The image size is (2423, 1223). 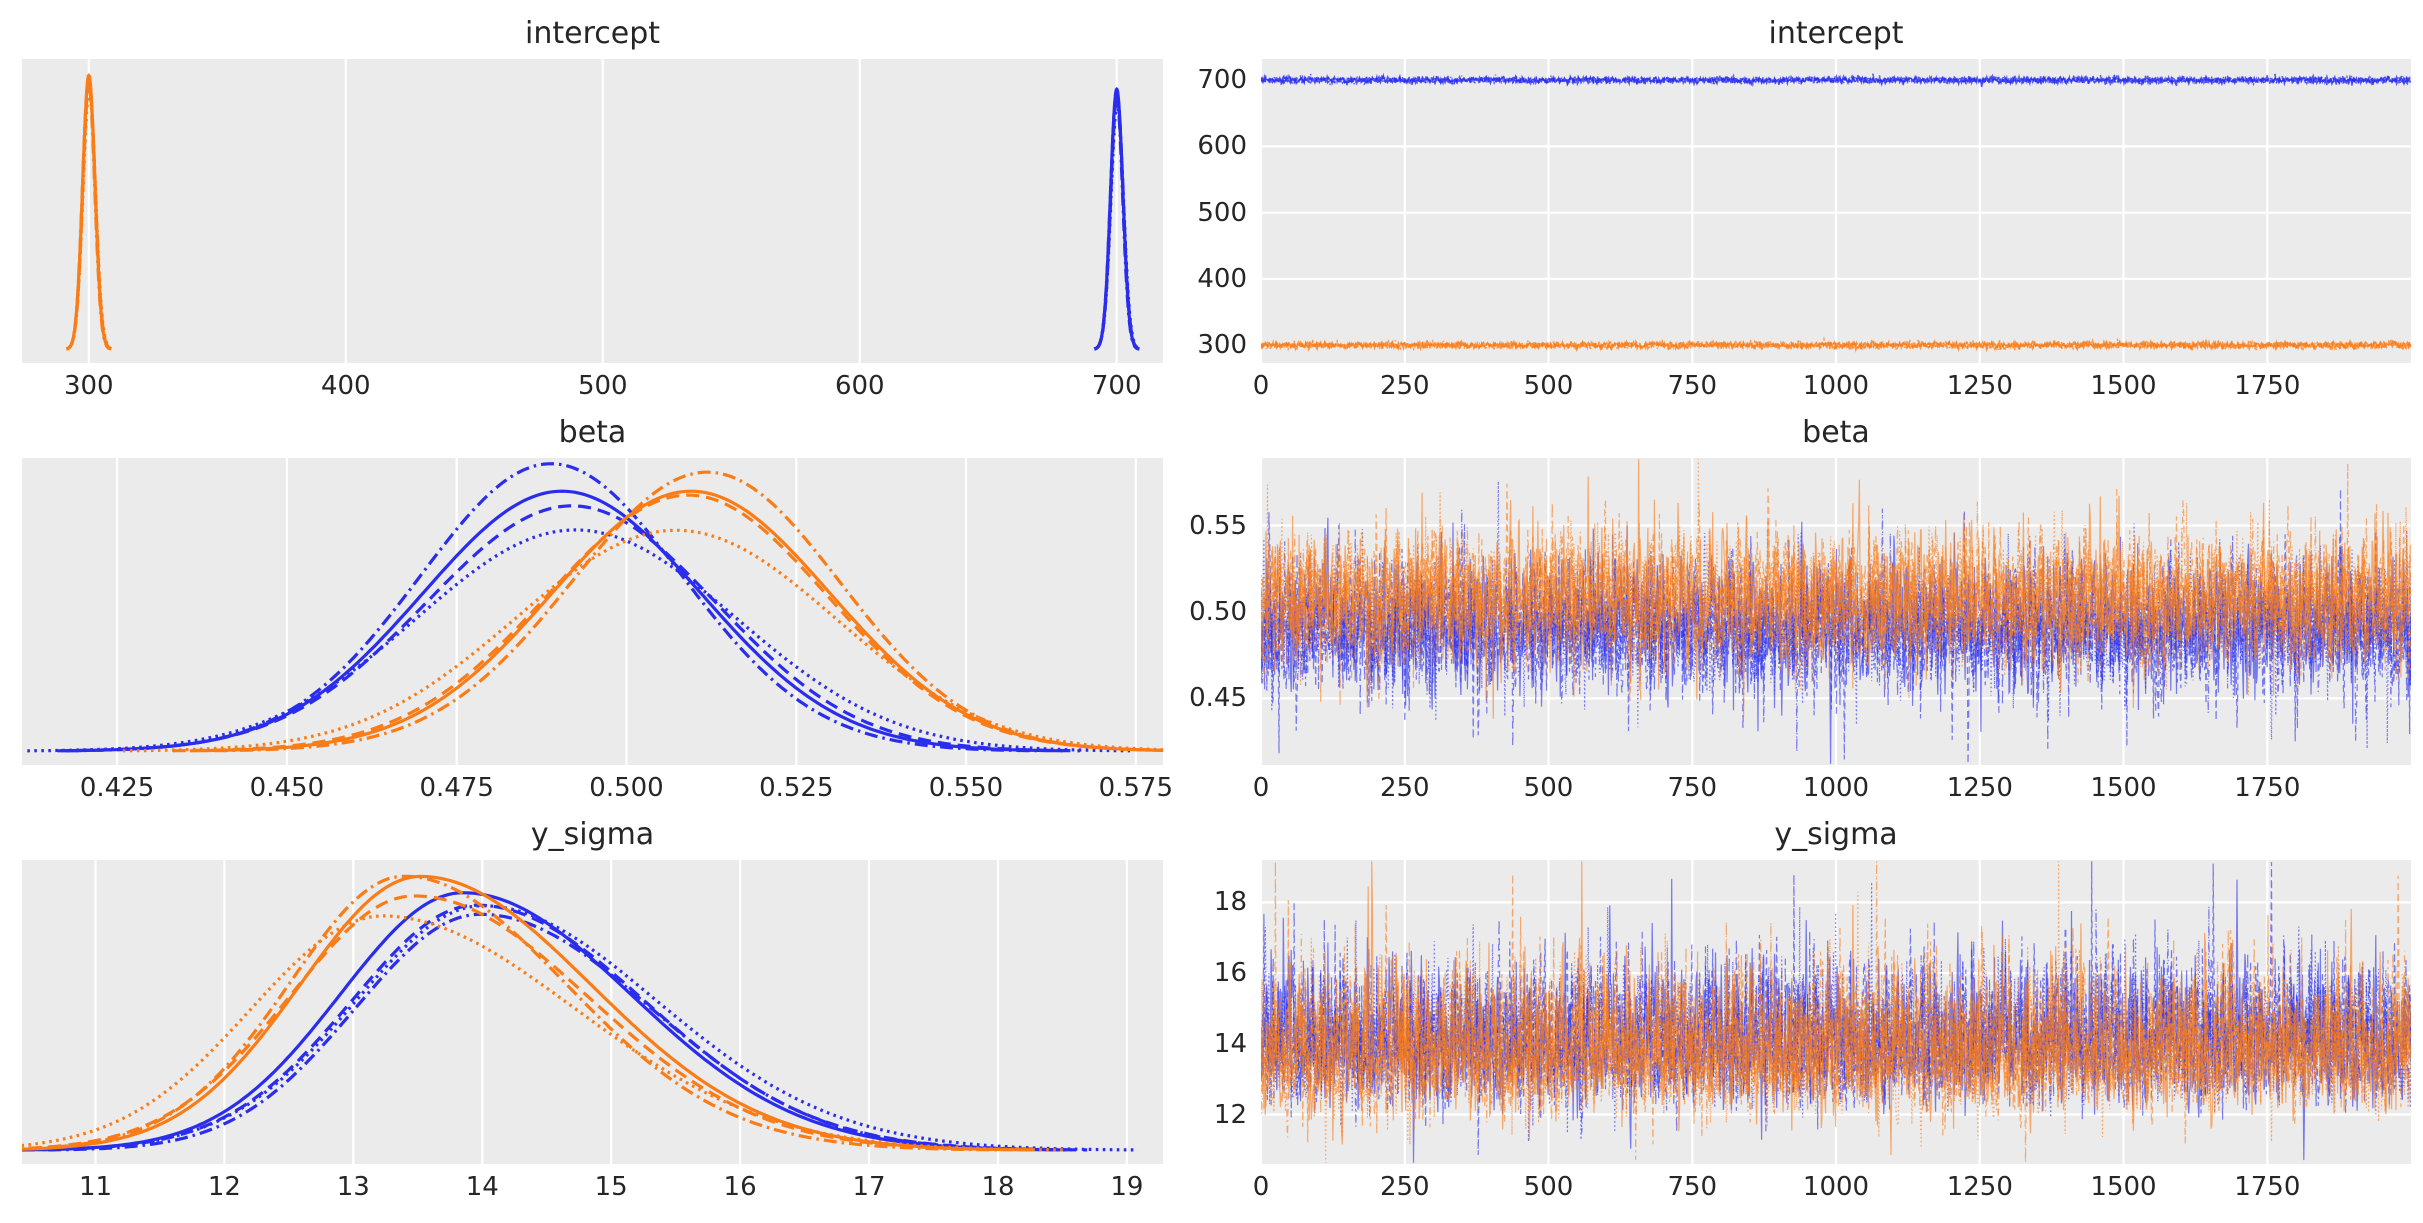 I want to click on y-sigma-posterior-plot, so click(x=592, y=1012).